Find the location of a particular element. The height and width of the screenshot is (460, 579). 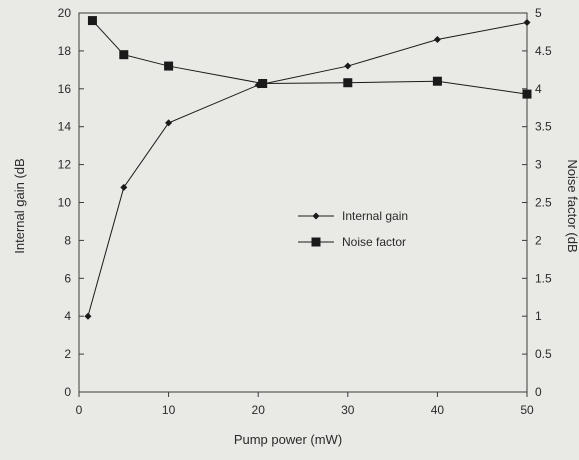

y-left-tick-label: 14 is located at coordinates (65, 127).